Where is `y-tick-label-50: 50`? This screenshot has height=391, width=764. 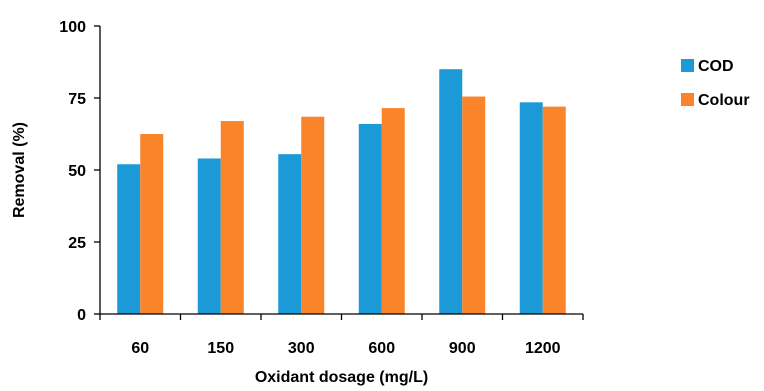 y-tick-label-50: 50 is located at coordinates (77, 171).